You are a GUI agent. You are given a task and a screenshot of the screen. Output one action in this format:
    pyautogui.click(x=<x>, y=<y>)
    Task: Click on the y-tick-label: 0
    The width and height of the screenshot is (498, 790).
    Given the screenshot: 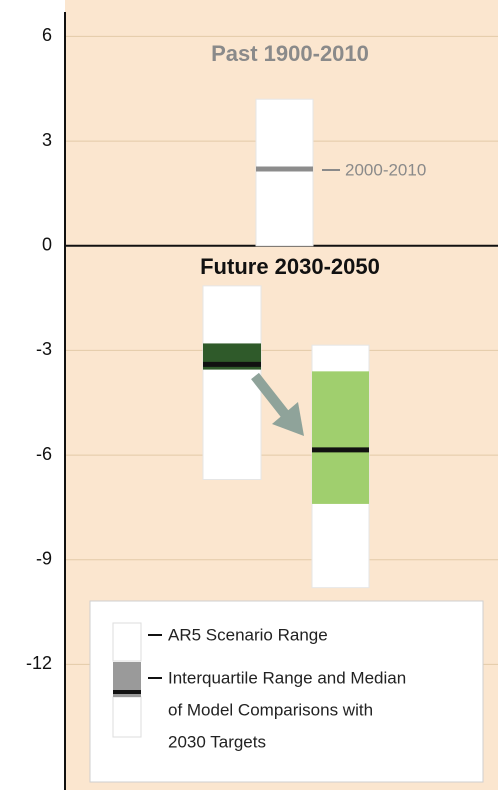 What is the action you would take?
    pyautogui.click(x=47, y=244)
    